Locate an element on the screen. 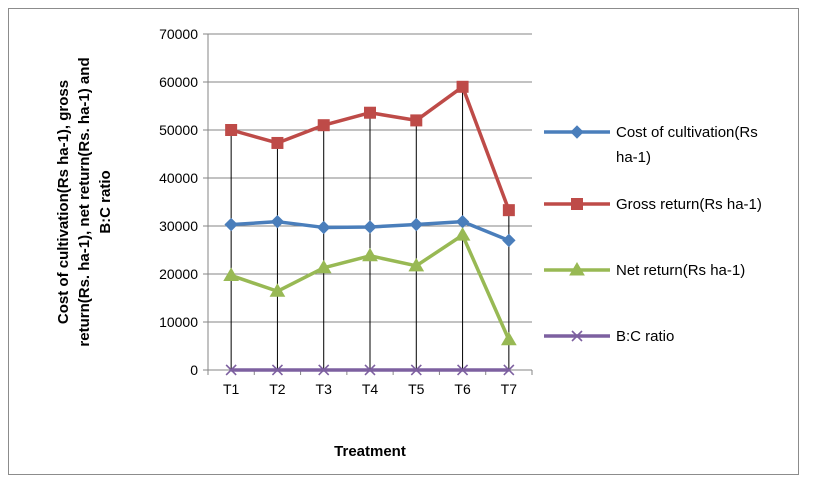 The image size is (816, 482). x-tick-label: T7 is located at coordinates (509, 389).